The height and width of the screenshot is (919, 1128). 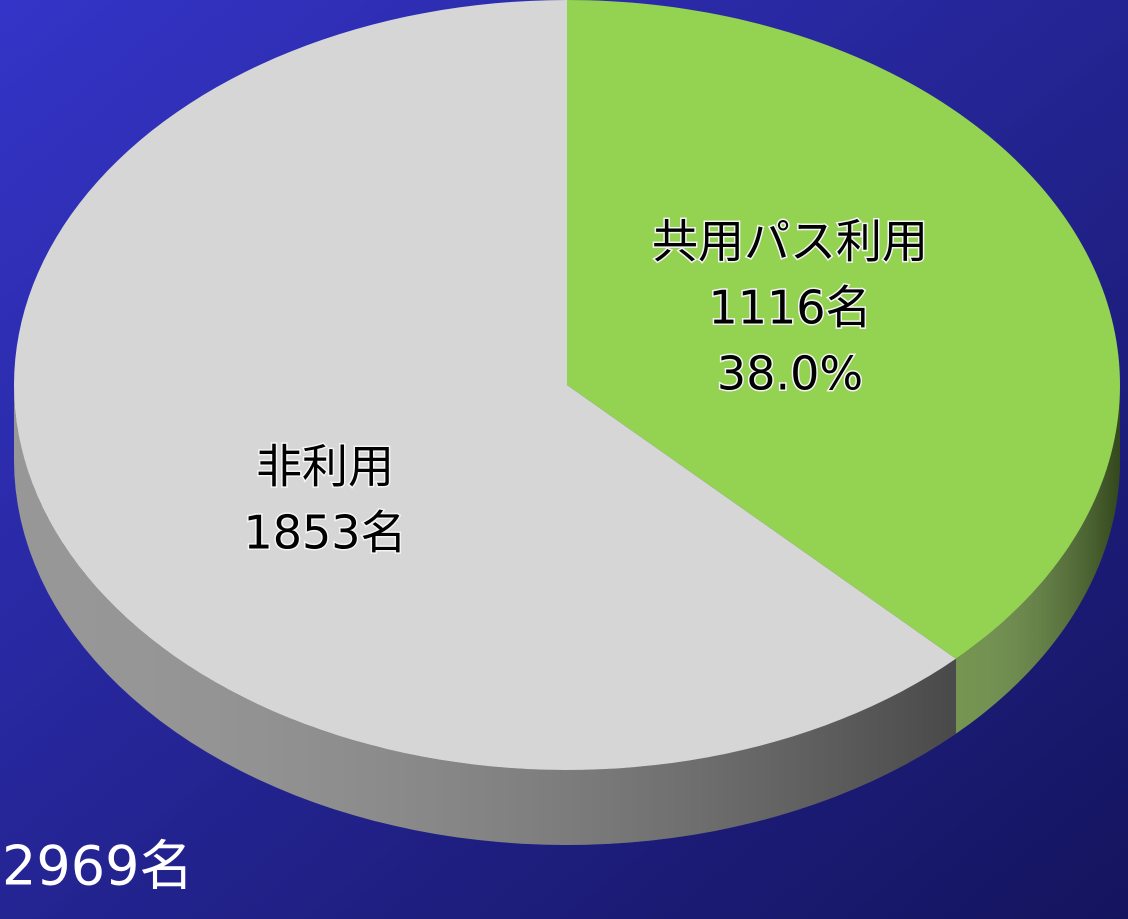 What do you see at coordinates (790, 242) in the screenshot?
I see `category-label: 共用パス利用` at bounding box center [790, 242].